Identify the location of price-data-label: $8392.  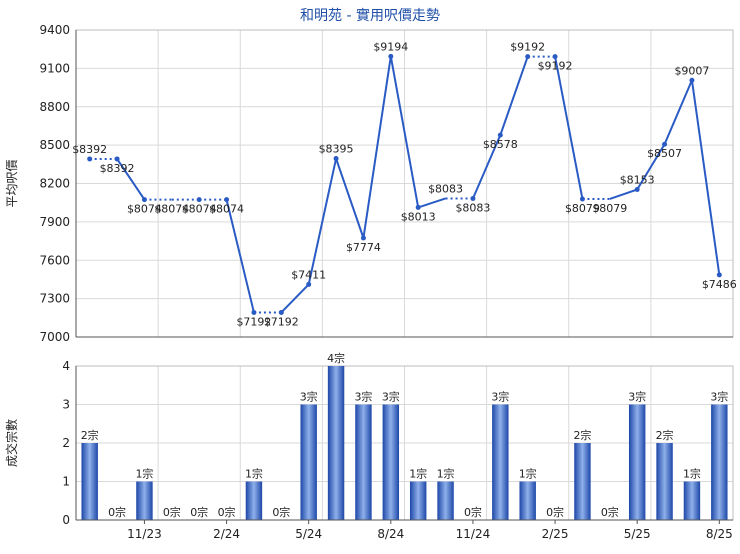
(117, 168).